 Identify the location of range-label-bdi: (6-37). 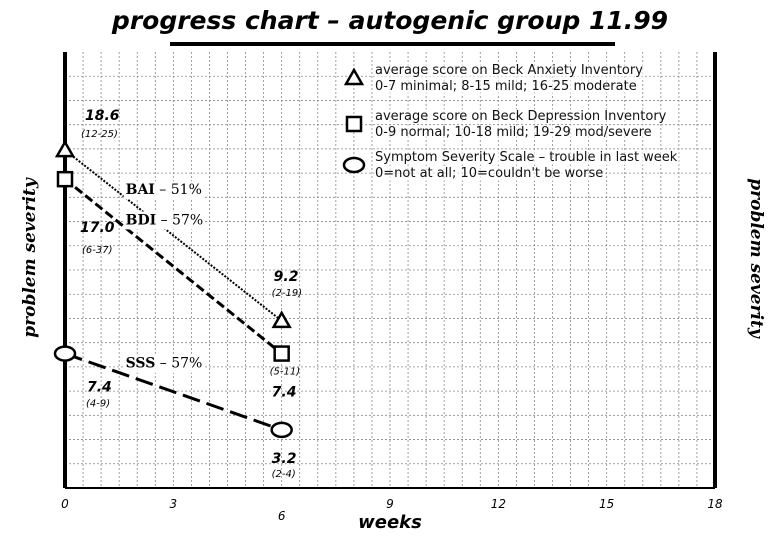
(97, 250).